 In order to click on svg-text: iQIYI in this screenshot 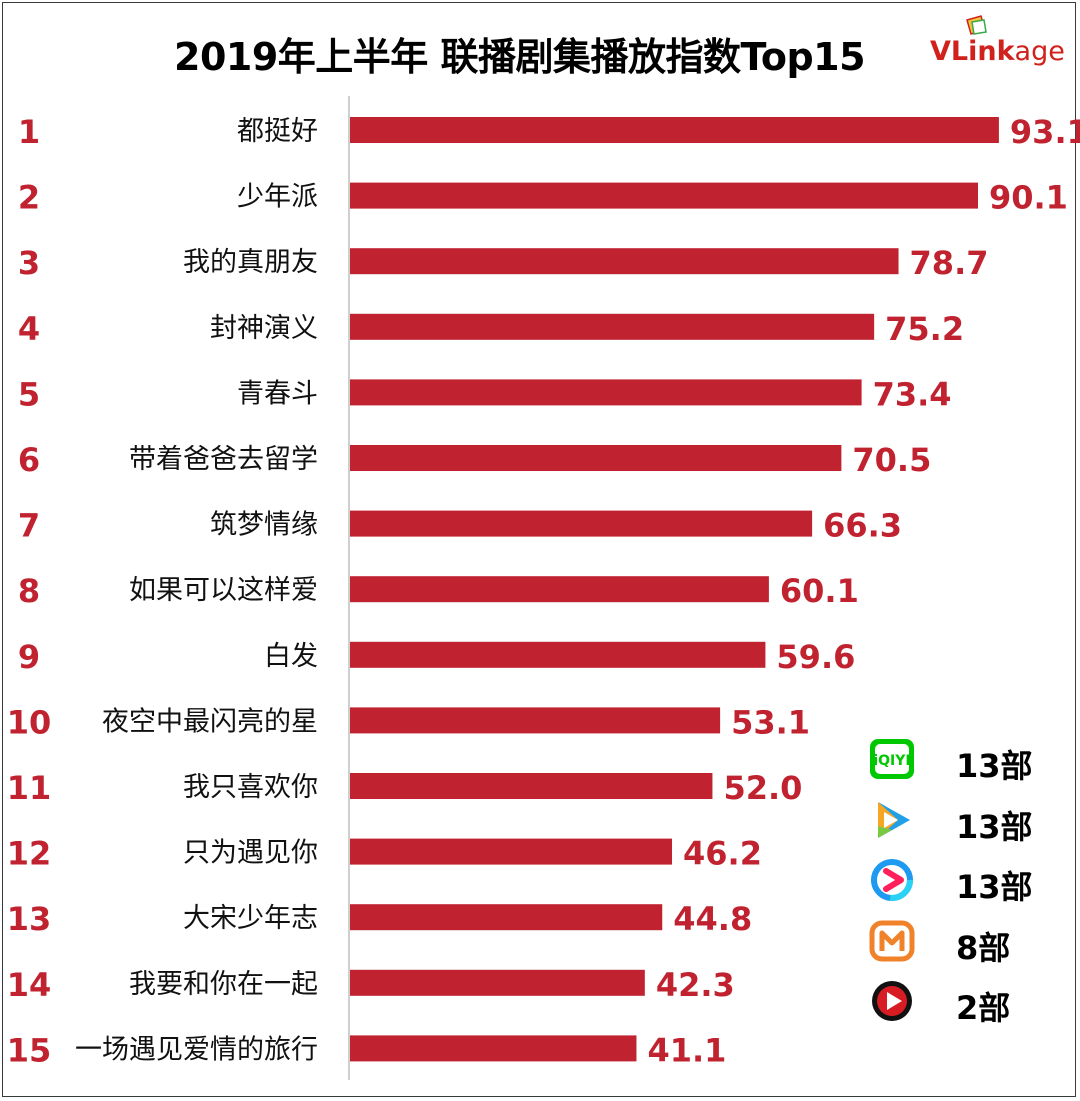, I will do `click(891, 761)`.